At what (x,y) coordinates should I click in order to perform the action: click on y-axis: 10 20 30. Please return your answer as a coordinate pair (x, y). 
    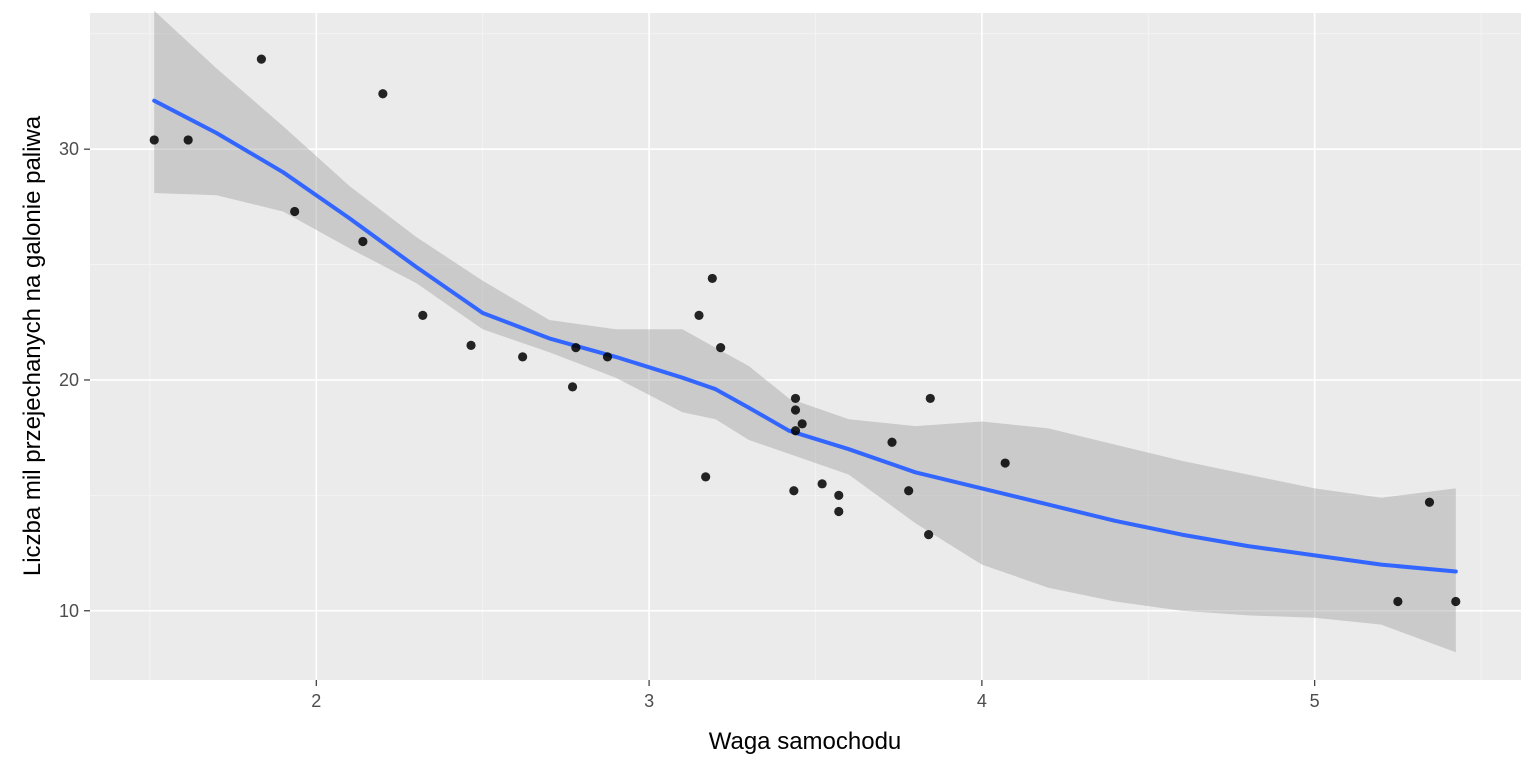
    Looking at the image, I should click on (74, 380).